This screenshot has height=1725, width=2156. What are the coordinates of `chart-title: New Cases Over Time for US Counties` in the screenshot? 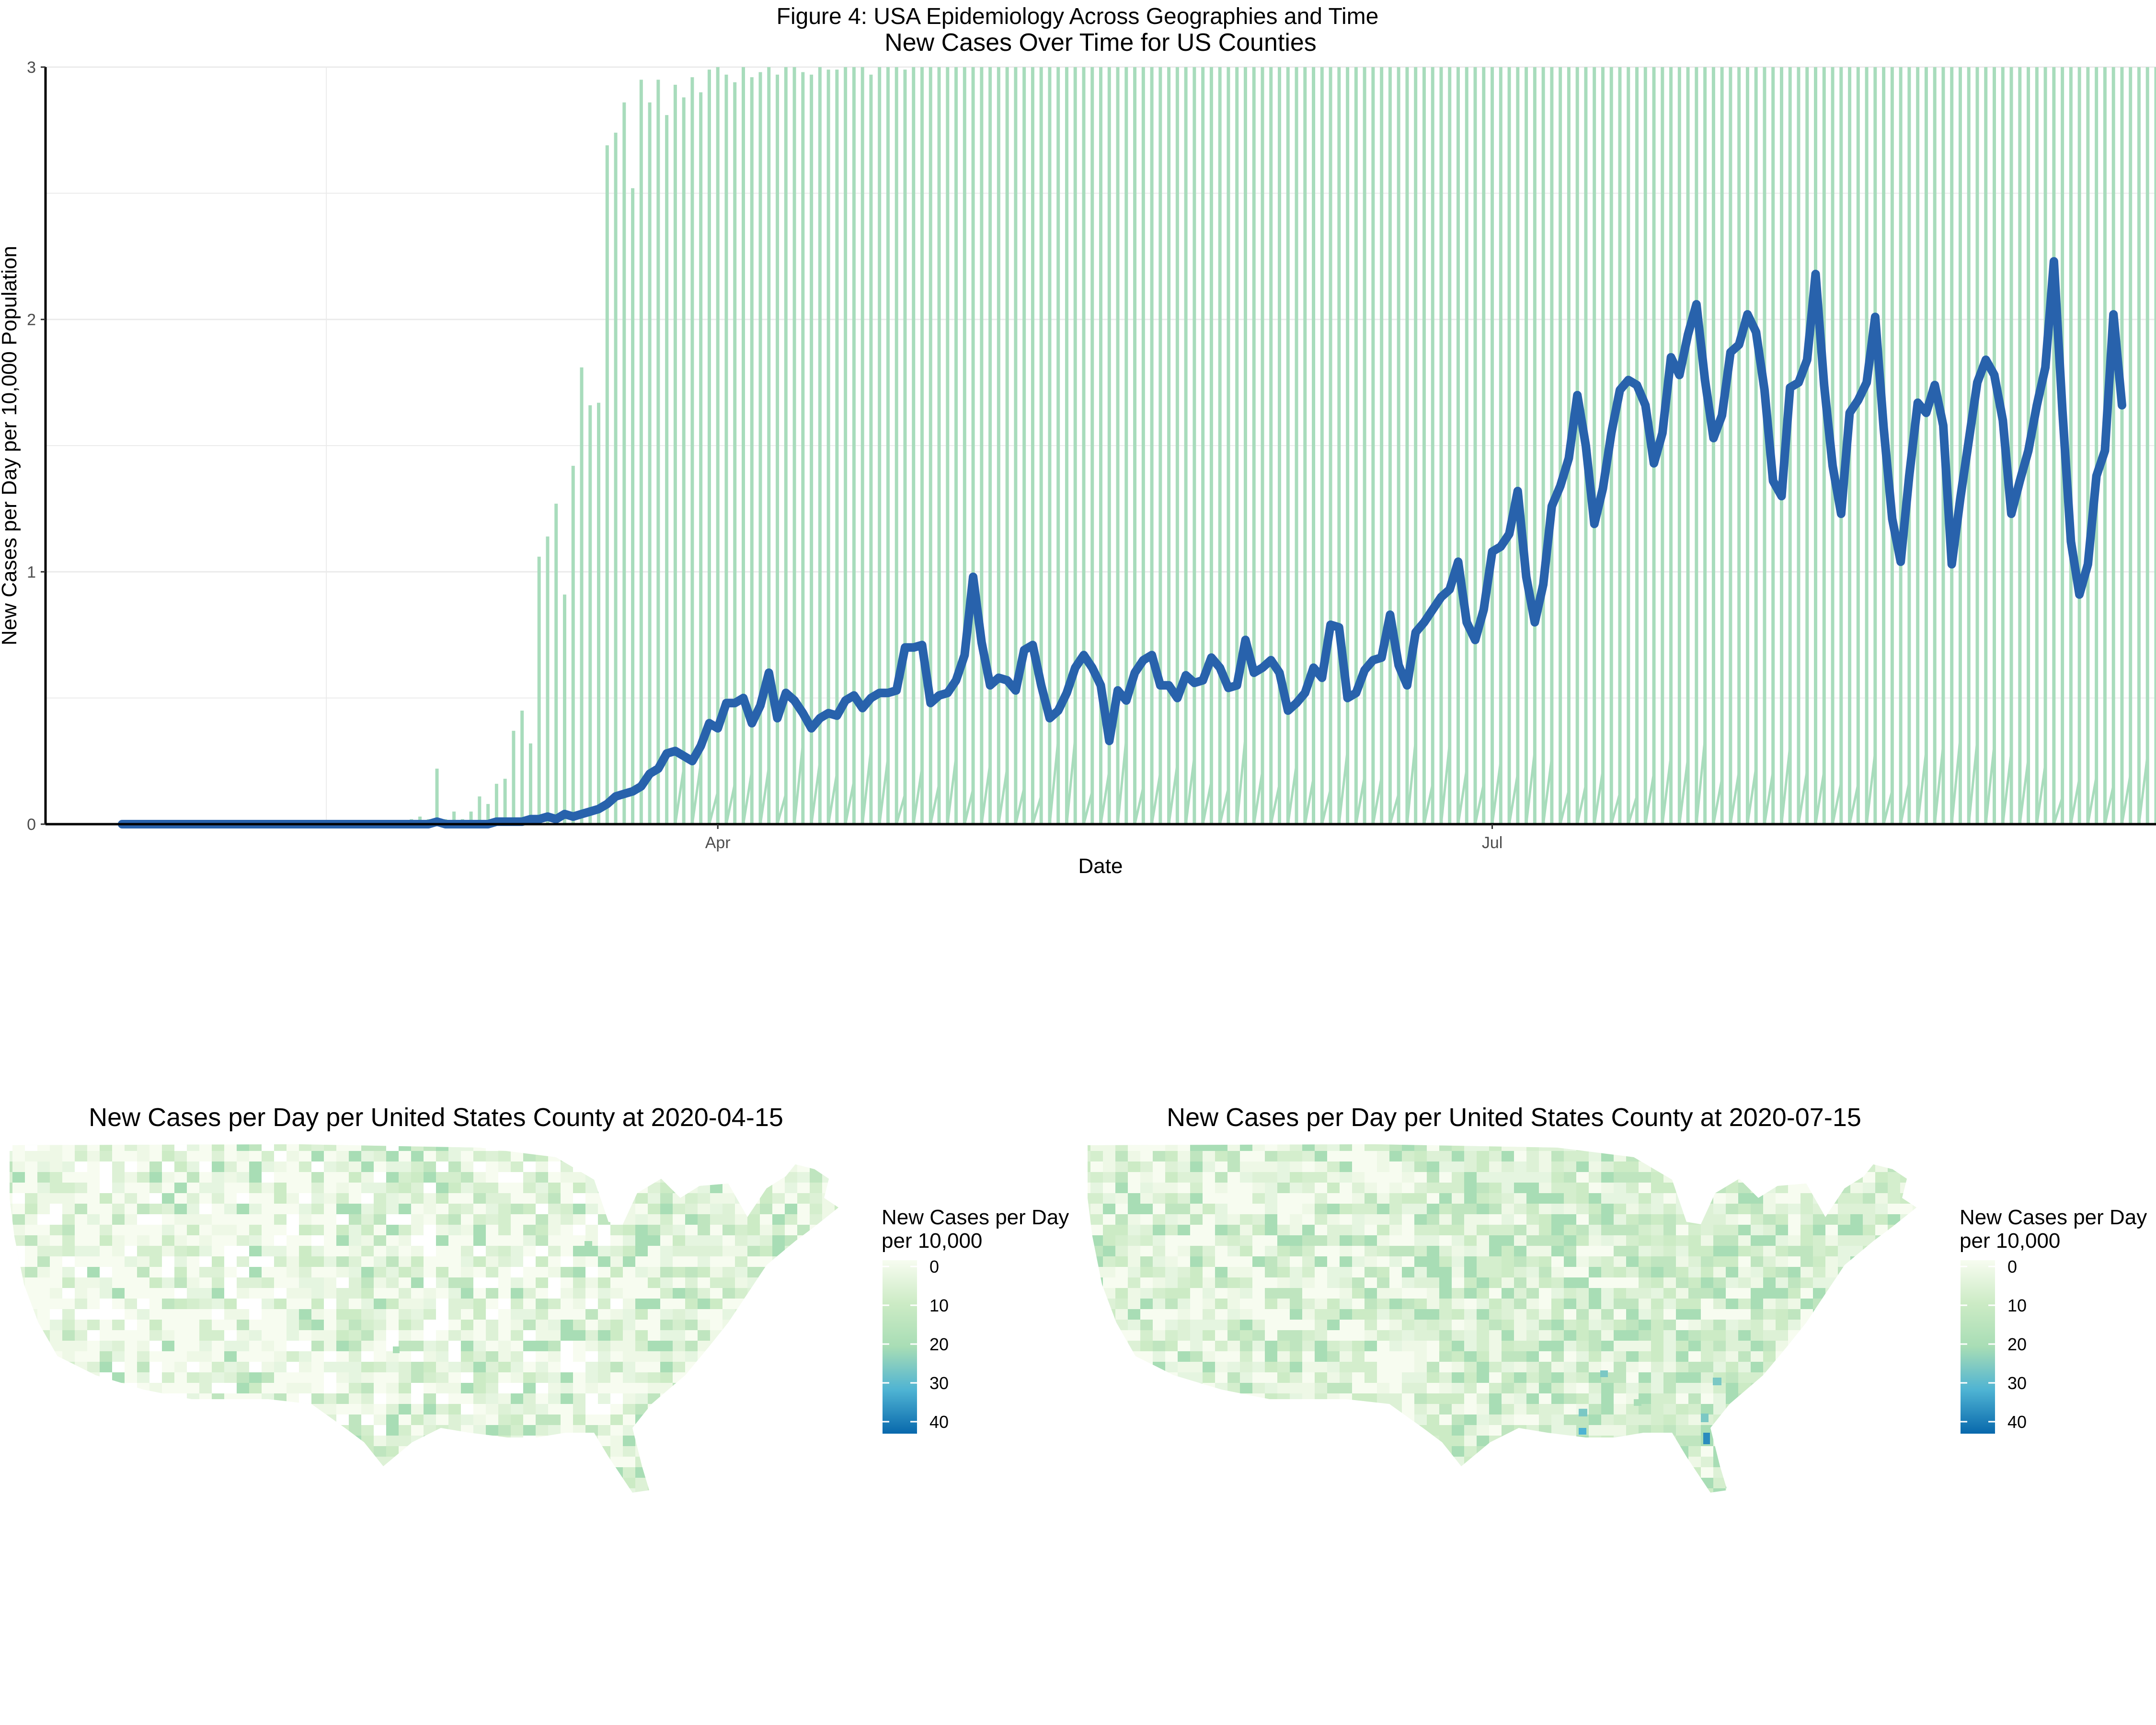 It's located at (1100, 43).